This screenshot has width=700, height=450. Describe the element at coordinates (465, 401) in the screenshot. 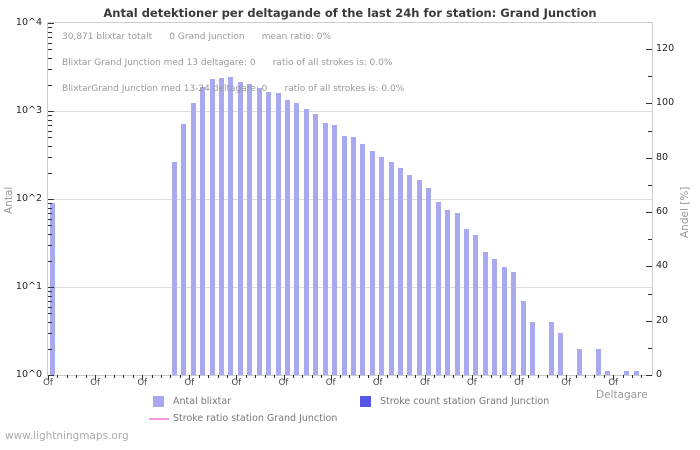

I see `legend-label-stroke-count: Stroke count station Grand Junction` at that location.